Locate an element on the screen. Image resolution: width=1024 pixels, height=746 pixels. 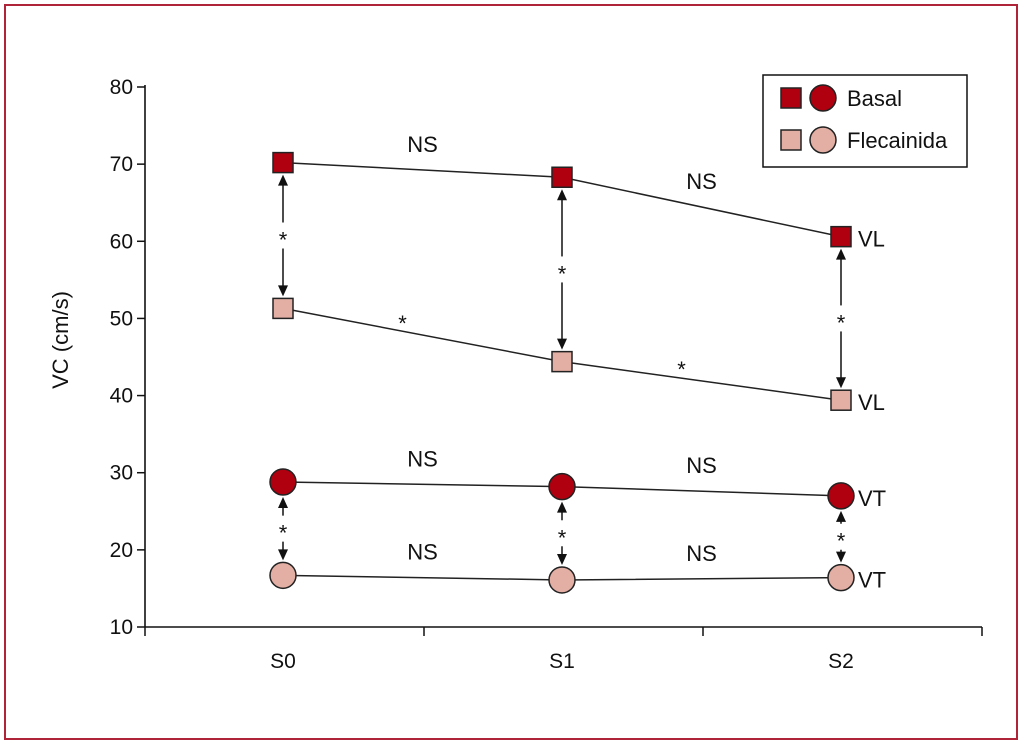
y-axis-label: VC (cm/s) is located at coordinates (60, 340).